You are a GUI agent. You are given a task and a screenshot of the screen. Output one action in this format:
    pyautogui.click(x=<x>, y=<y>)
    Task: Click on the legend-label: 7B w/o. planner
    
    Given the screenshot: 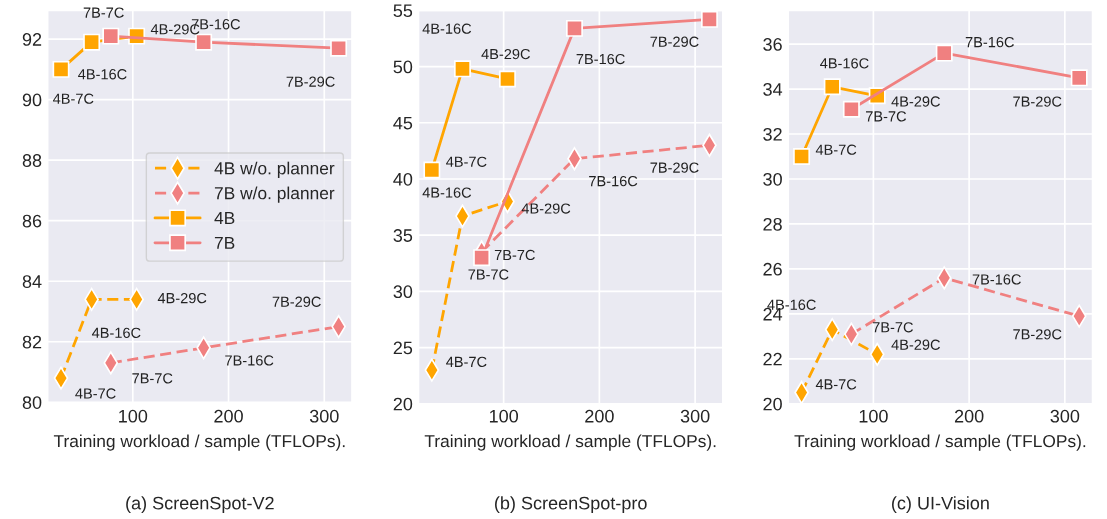 What is the action you would take?
    pyautogui.click(x=274, y=194)
    